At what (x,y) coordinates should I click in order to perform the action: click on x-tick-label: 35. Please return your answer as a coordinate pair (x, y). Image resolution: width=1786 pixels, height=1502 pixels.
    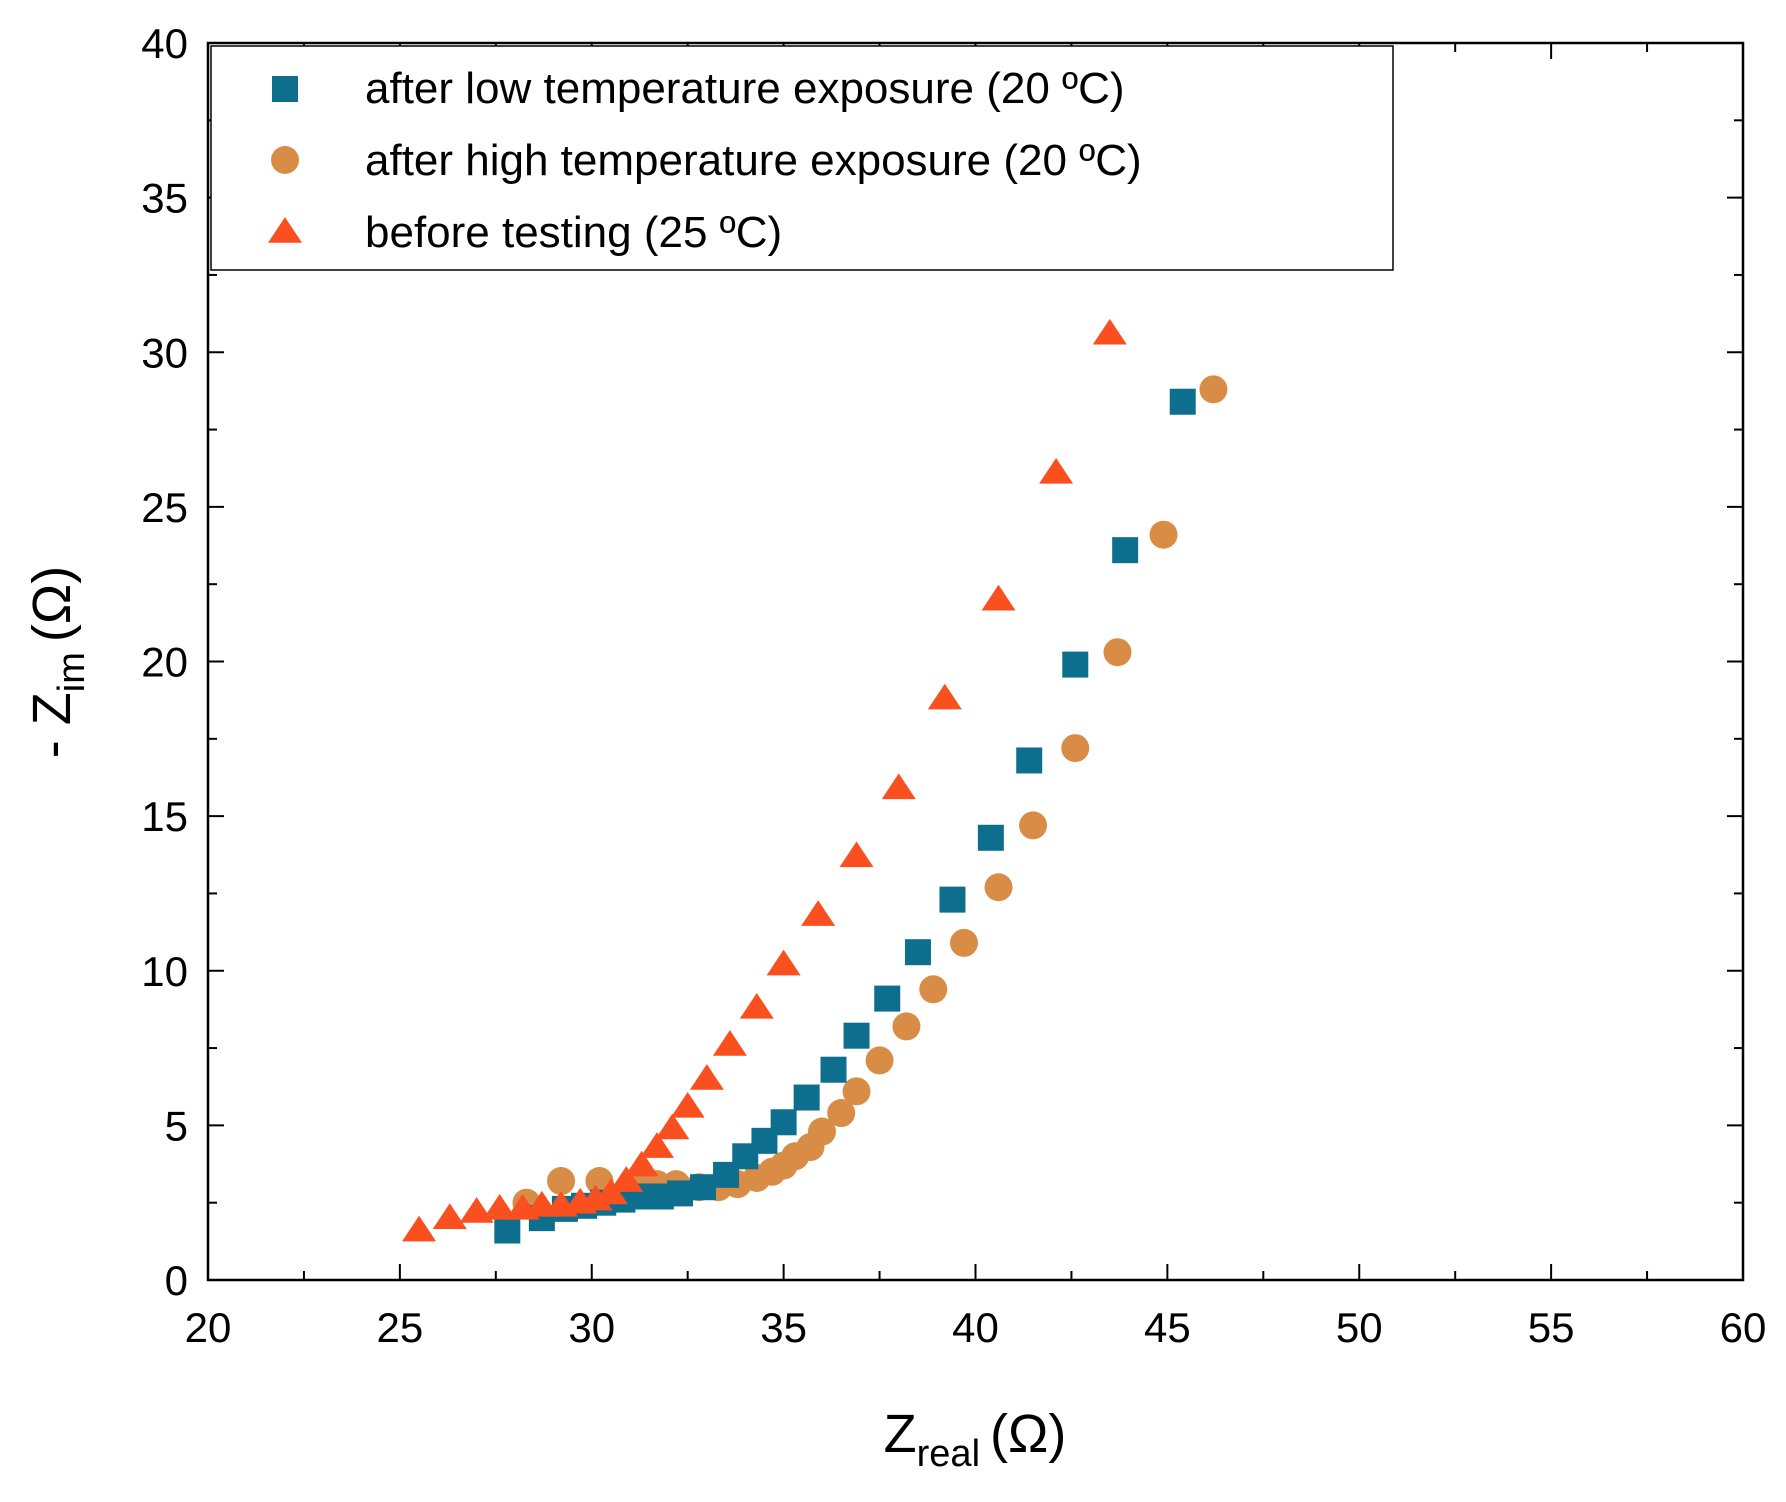
    Looking at the image, I should click on (783, 1327).